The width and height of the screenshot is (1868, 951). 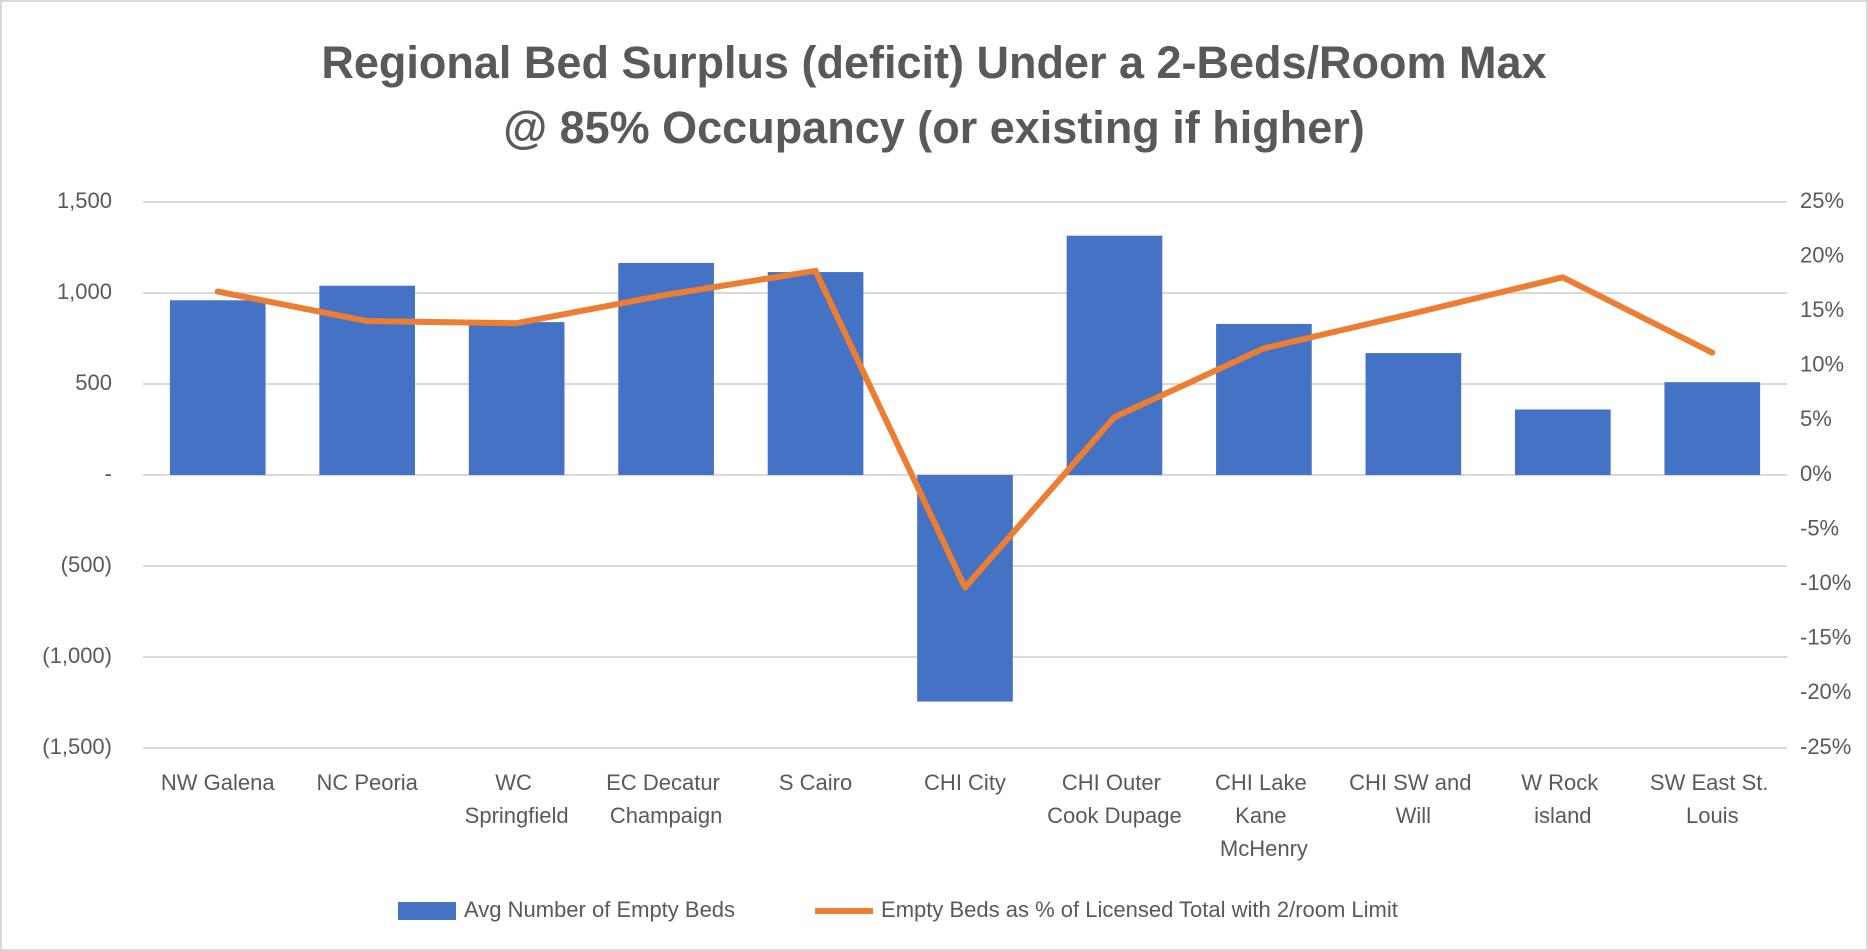 I want to click on x-tick-label: EC Decatur Champaign, so click(x=666, y=799).